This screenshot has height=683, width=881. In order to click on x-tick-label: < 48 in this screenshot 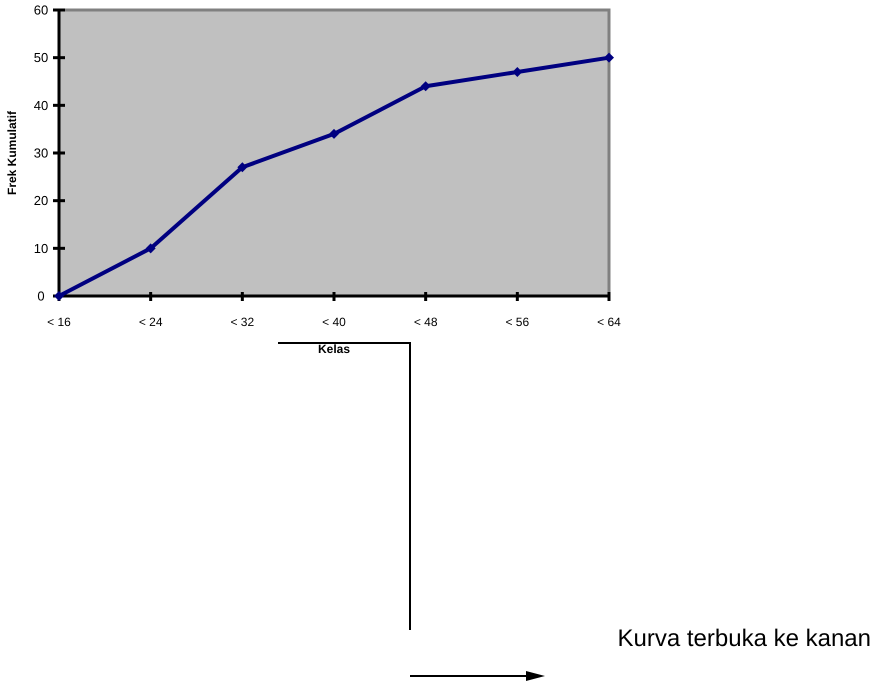, I will do `click(426, 322)`.